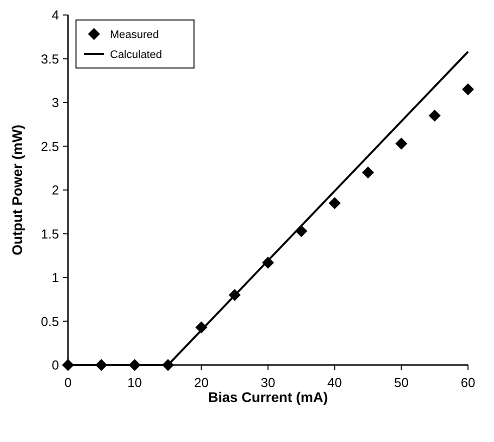 Image resolution: width=494 pixels, height=442 pixels. What do you see at coordinates (49, 146) in the screenshot?
I see `y-tick-label: 2.5` at bounding box center [49, 146].